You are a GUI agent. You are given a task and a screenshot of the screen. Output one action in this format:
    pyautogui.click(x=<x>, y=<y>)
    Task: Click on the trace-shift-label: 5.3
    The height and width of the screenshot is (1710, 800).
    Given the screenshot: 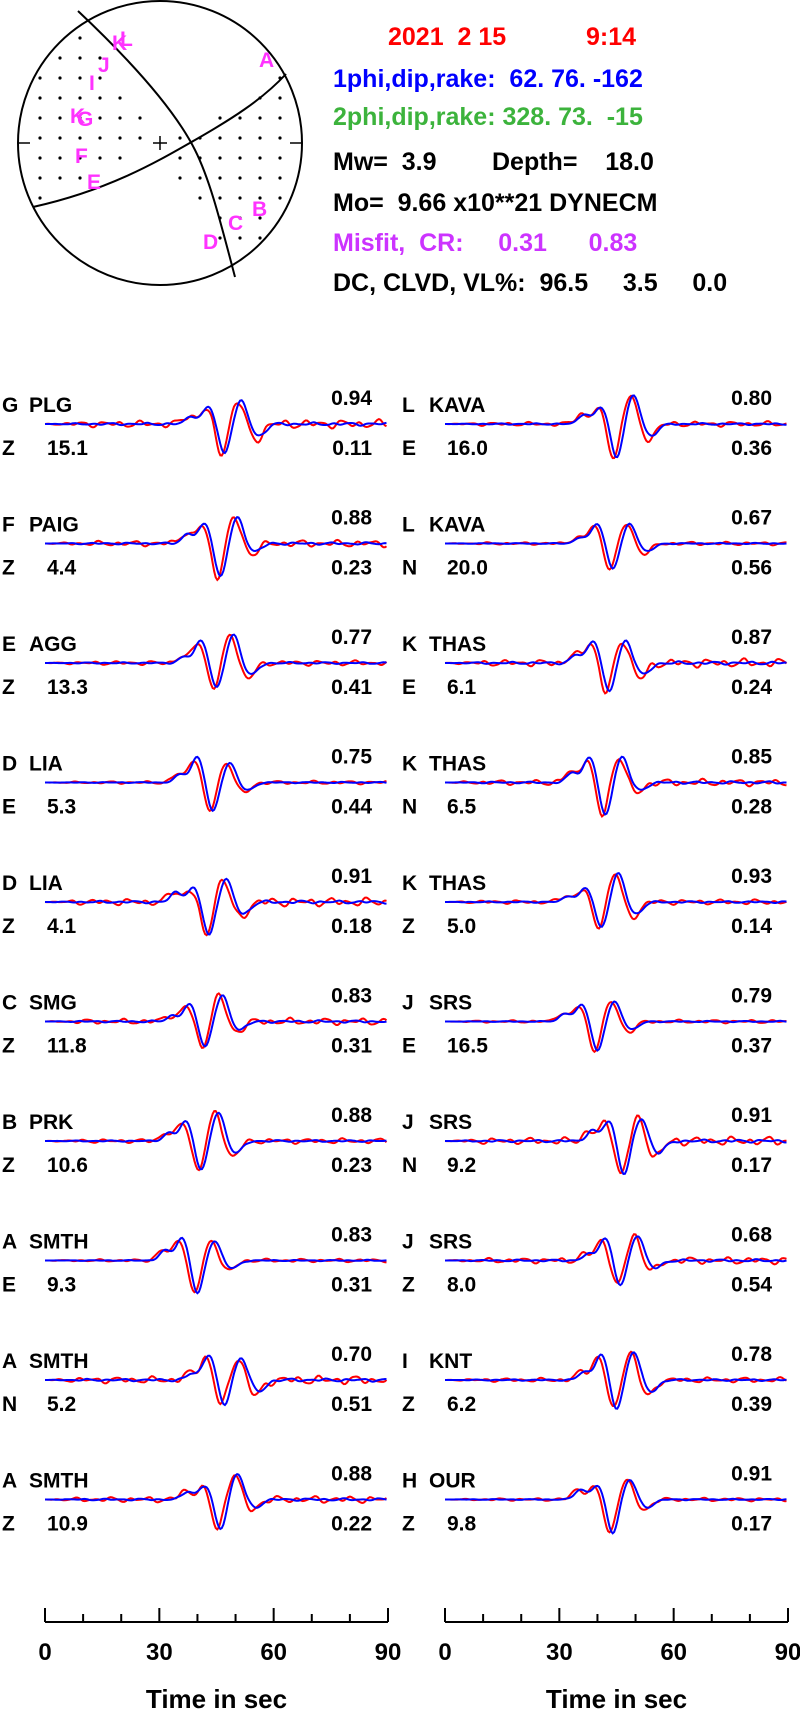 What is the action you would take?
    pyautogui.click(x=61, y=807)
    